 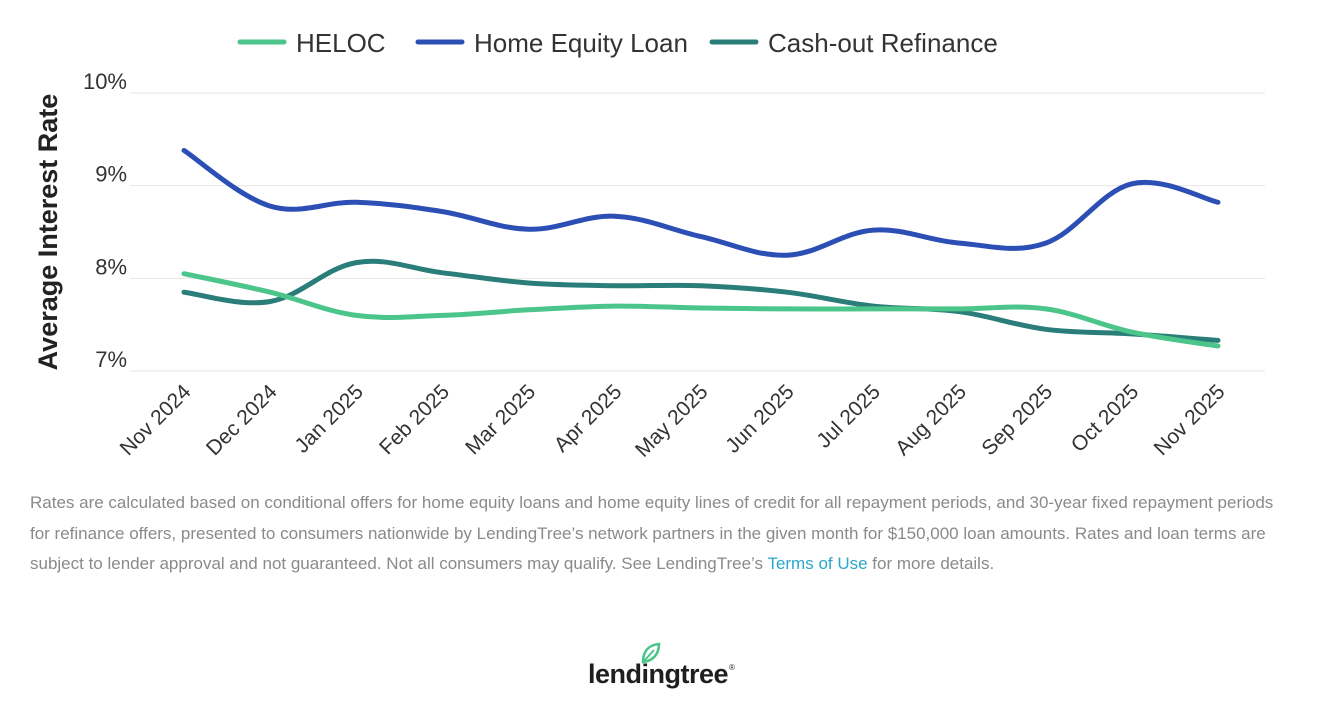 What do you see at coordinates (111, 359) in the screenshot?
I see `y-tick-label: 7%` at bounding box center [111, 359].